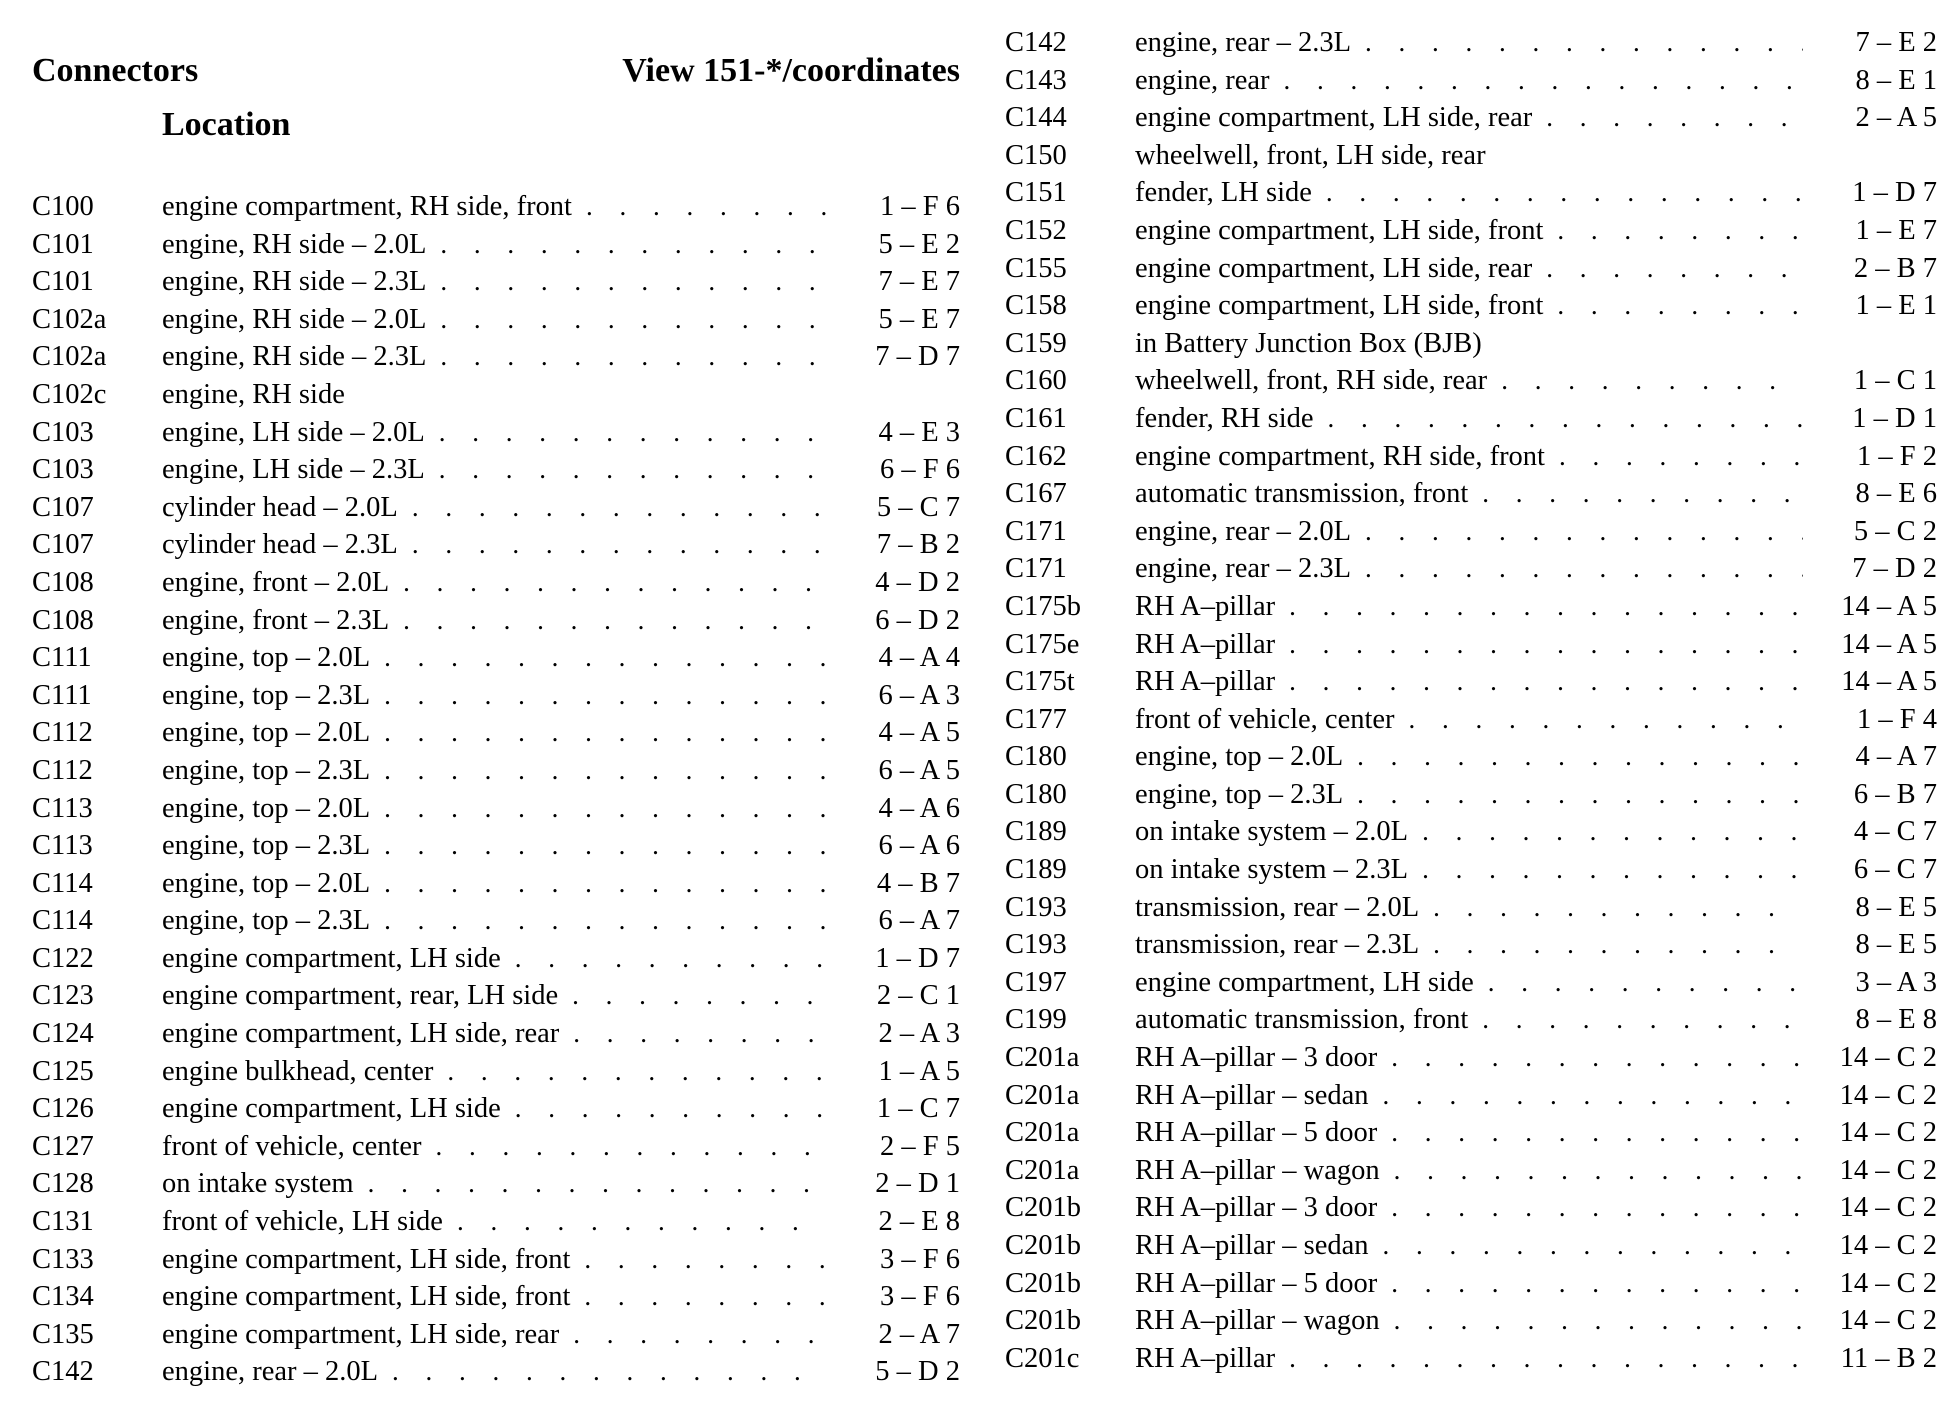 The image size is (1954, 1408). Describe the element at coordinates (292, 1146) in the screenshot. I see `connector-location: front of vehicle, center` at that location.